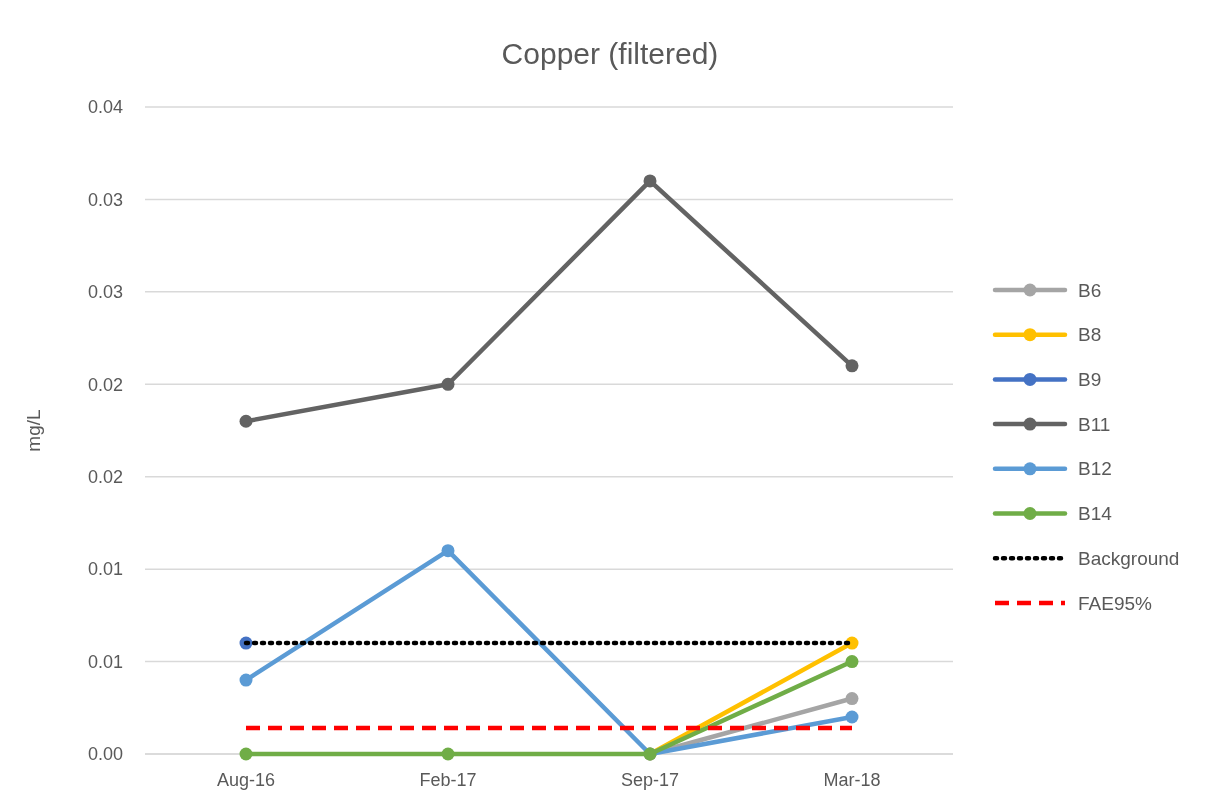 The image size is (1221, 810). I want to click on legend-label: B14, so click(1095, 514).